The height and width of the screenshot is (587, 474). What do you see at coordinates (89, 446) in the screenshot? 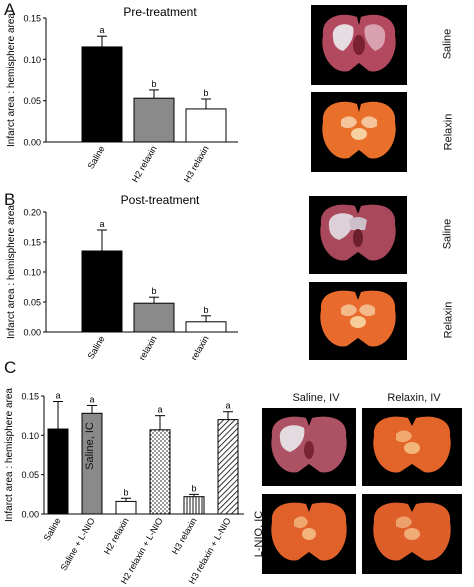
I see `photo-row-label-saline-ic: Saline, IC` at bounding box center [89, 446].